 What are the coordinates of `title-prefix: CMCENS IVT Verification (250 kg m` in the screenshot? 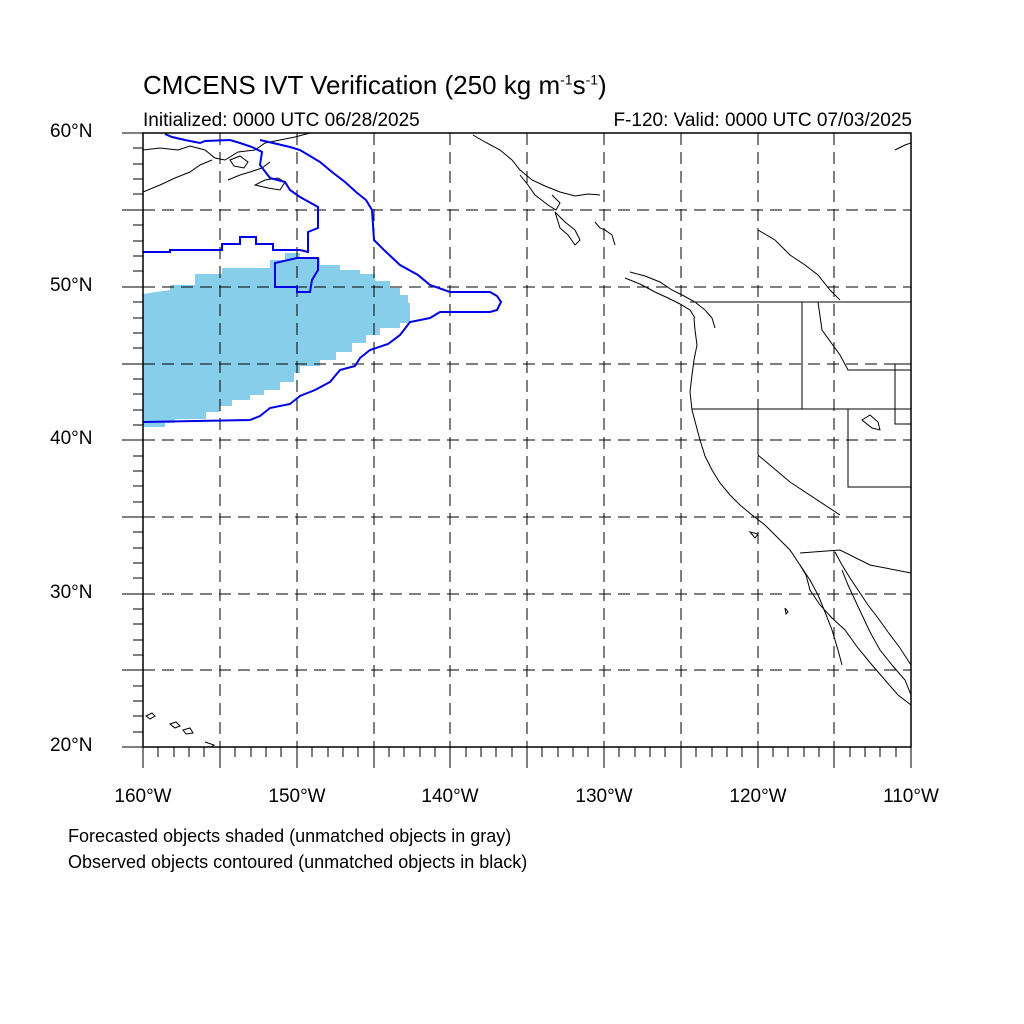 It's located at (352, 85).